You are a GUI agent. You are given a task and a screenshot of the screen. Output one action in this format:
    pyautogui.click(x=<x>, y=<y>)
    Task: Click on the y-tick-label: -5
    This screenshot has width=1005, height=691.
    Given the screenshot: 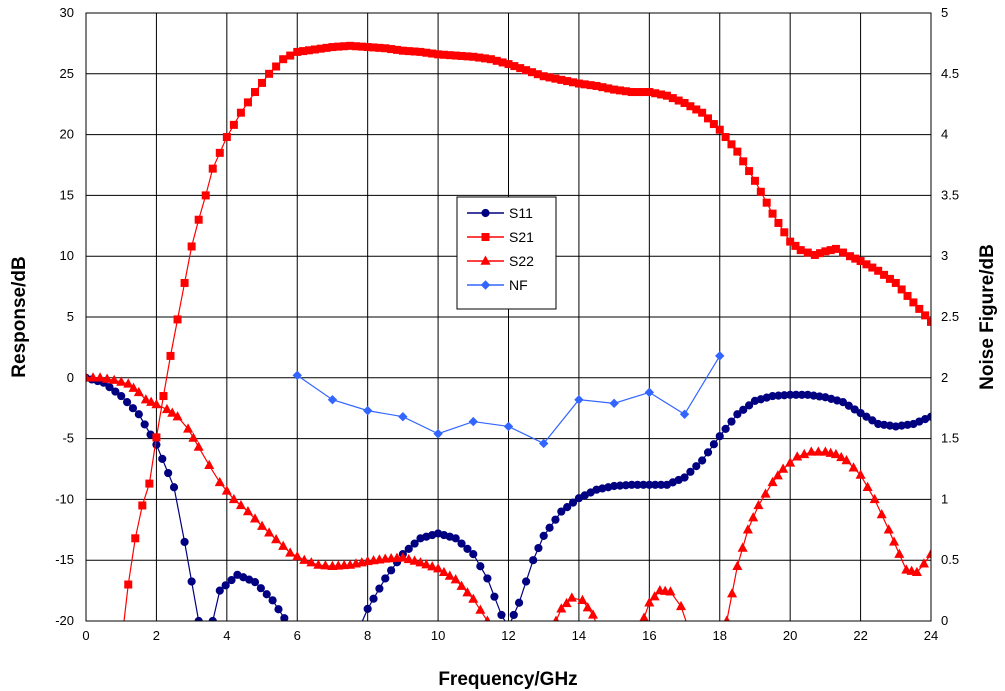 What is the action you would take?
    pyautogui.click(x=68, y=438)
    